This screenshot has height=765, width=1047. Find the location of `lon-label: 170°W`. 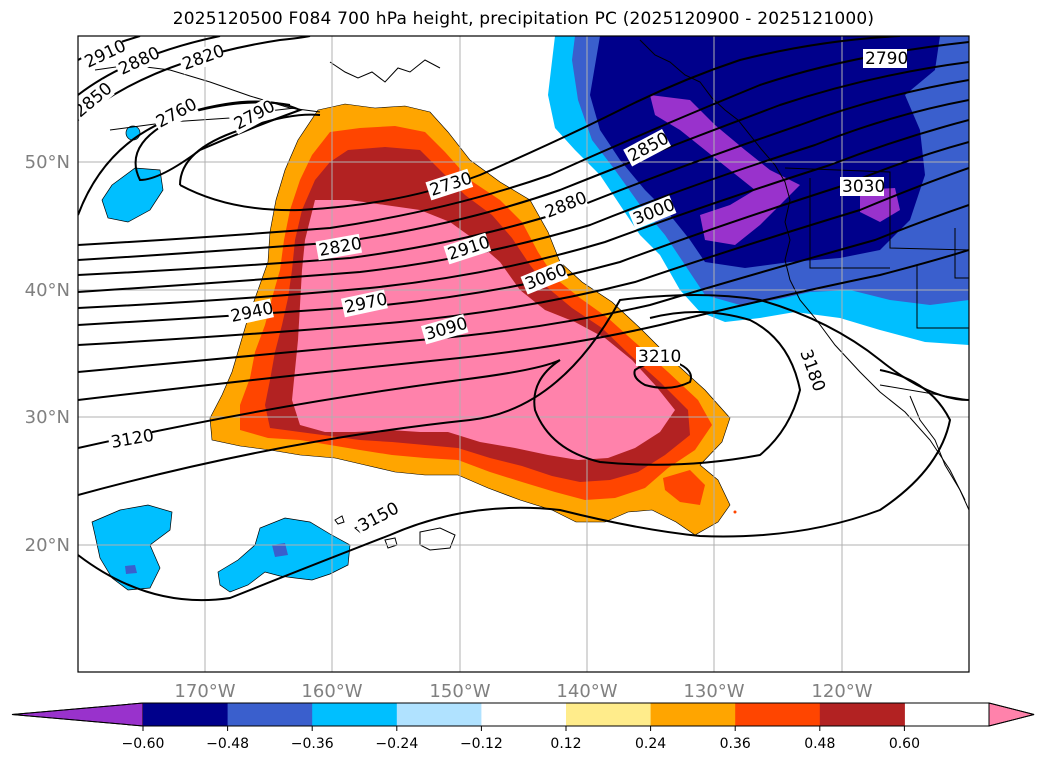

lon-label: 170°W is located at coordinates (204, 691).